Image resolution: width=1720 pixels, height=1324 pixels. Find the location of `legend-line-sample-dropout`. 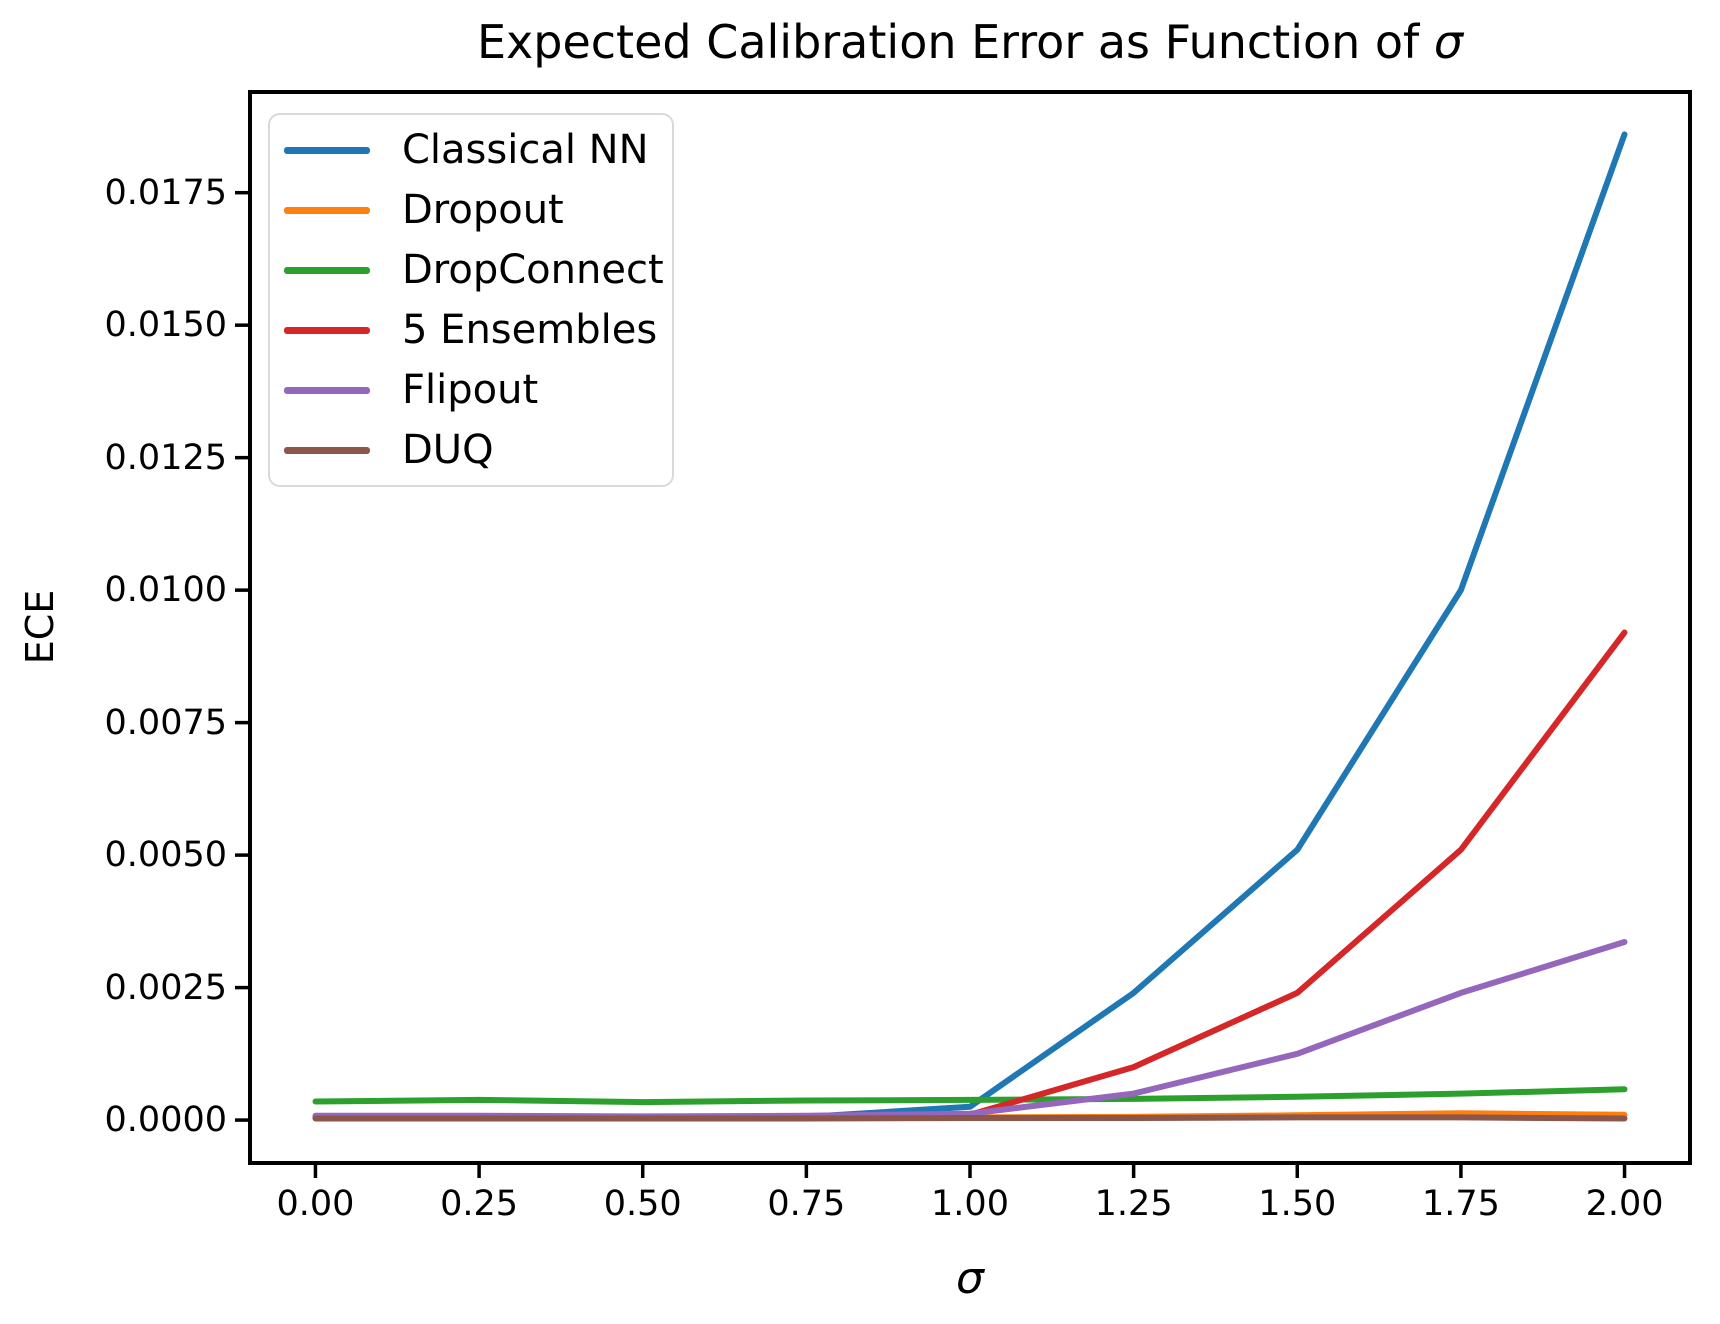

legend-line-sample-dropout is located at coordinates (327, 210).